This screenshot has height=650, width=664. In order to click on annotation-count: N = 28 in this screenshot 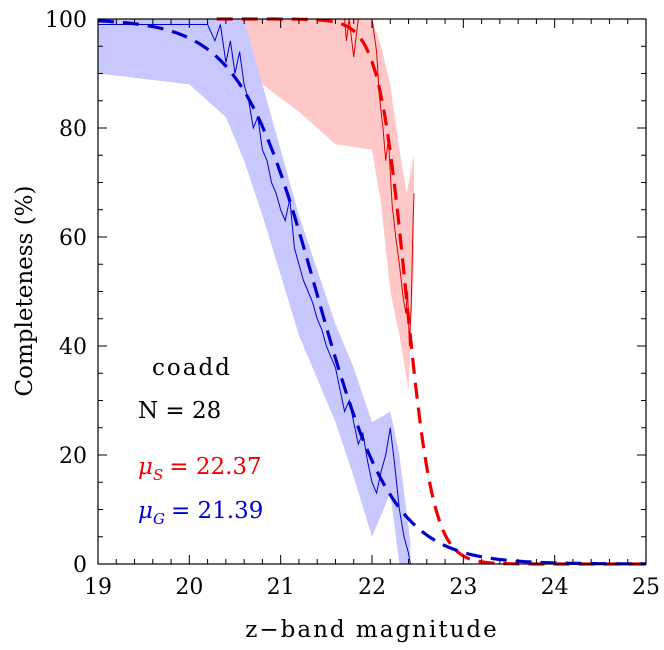, I will do `click(179, 411)`.